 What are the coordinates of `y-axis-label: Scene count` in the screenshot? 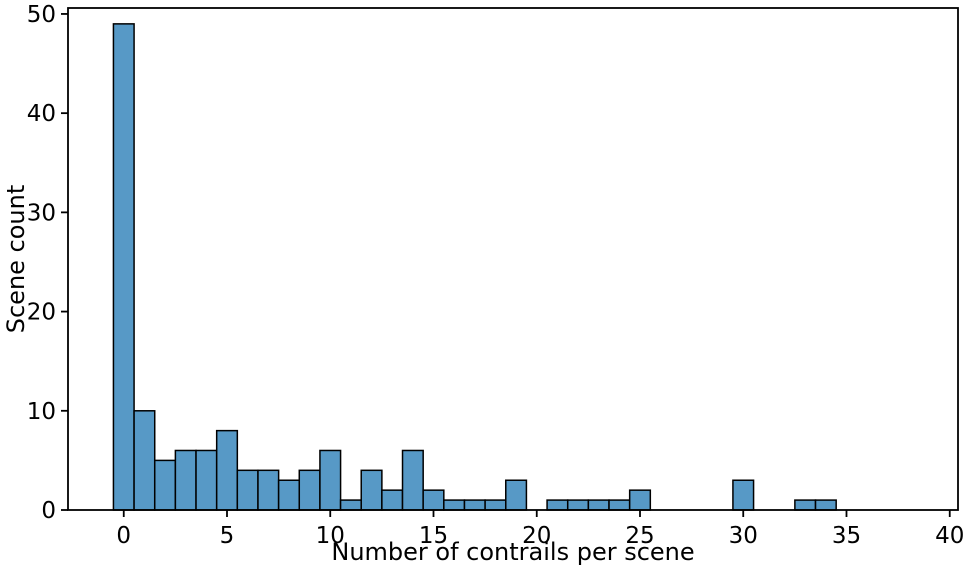 It's located at (16, 259).